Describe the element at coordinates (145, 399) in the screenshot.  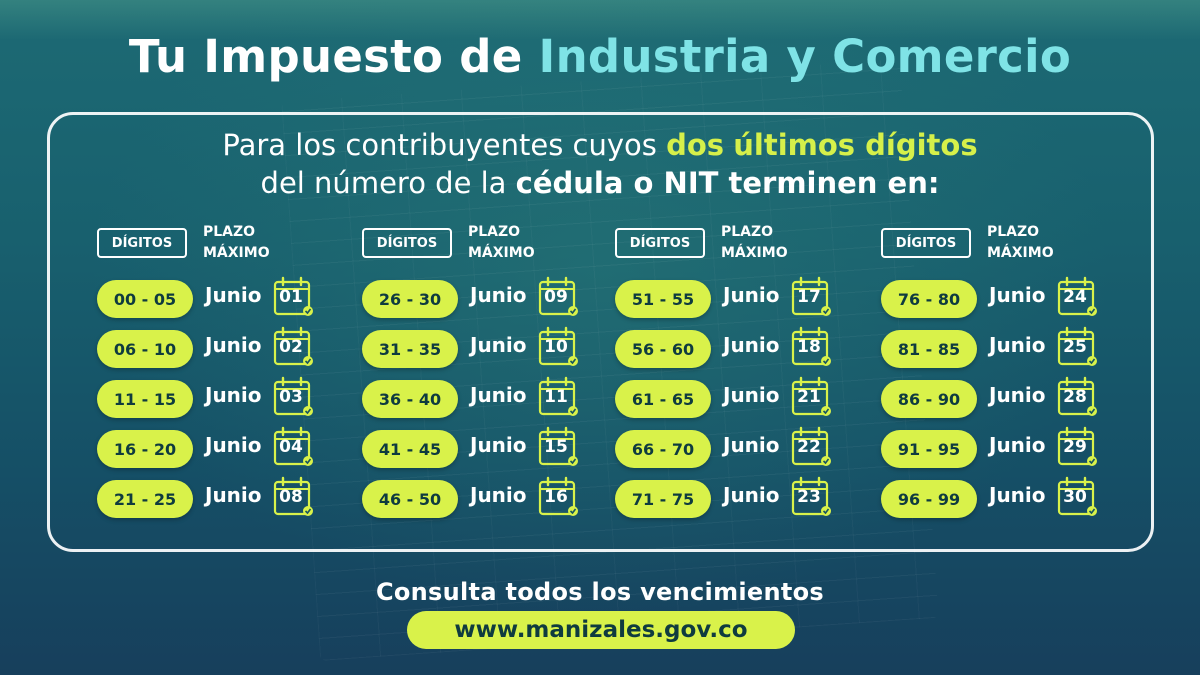
I see `digit-range-pill: 11 - 15` at that location.